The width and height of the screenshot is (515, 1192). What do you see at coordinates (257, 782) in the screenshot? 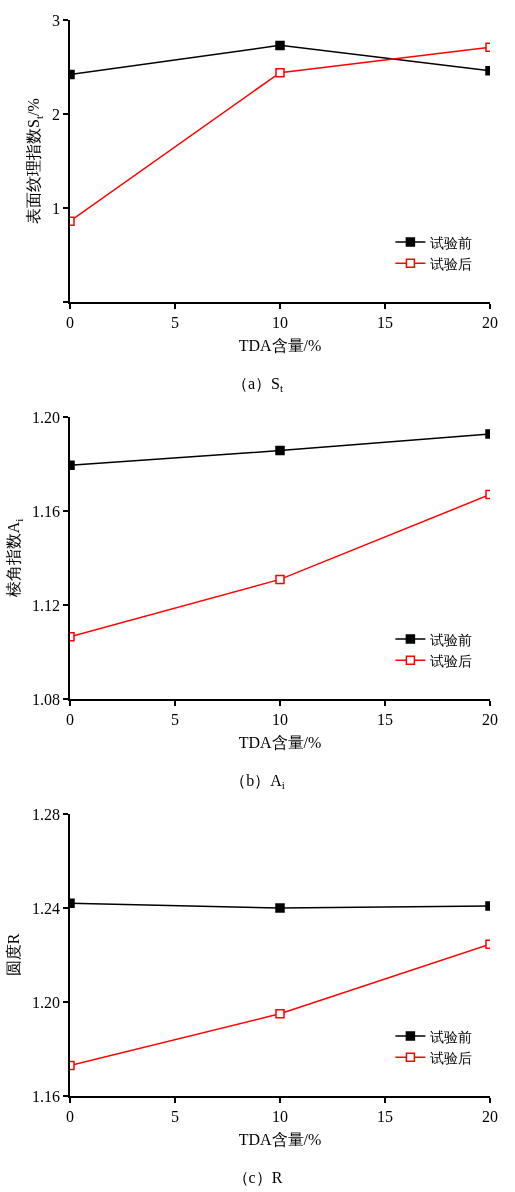
I see `text: （b）A$_{i}$` at bounding box center [257, 782].